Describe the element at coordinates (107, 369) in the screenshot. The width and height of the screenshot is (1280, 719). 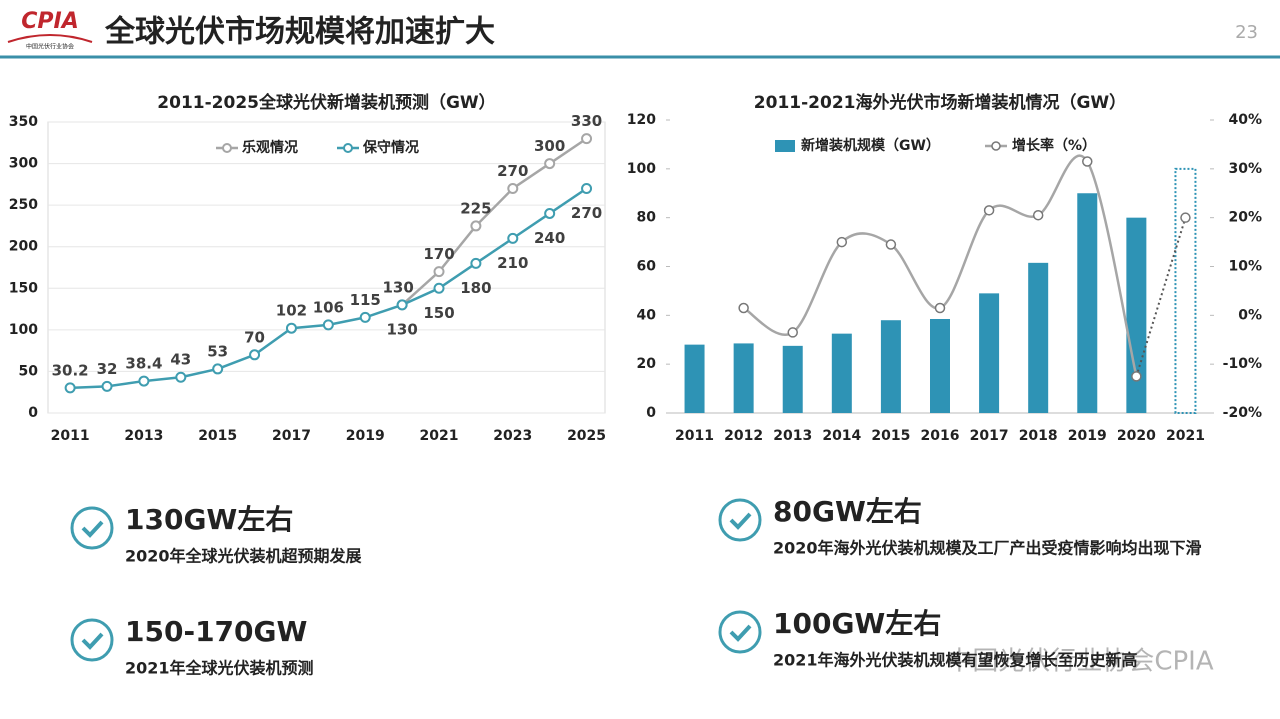
I see `data-label: 32` at that location.